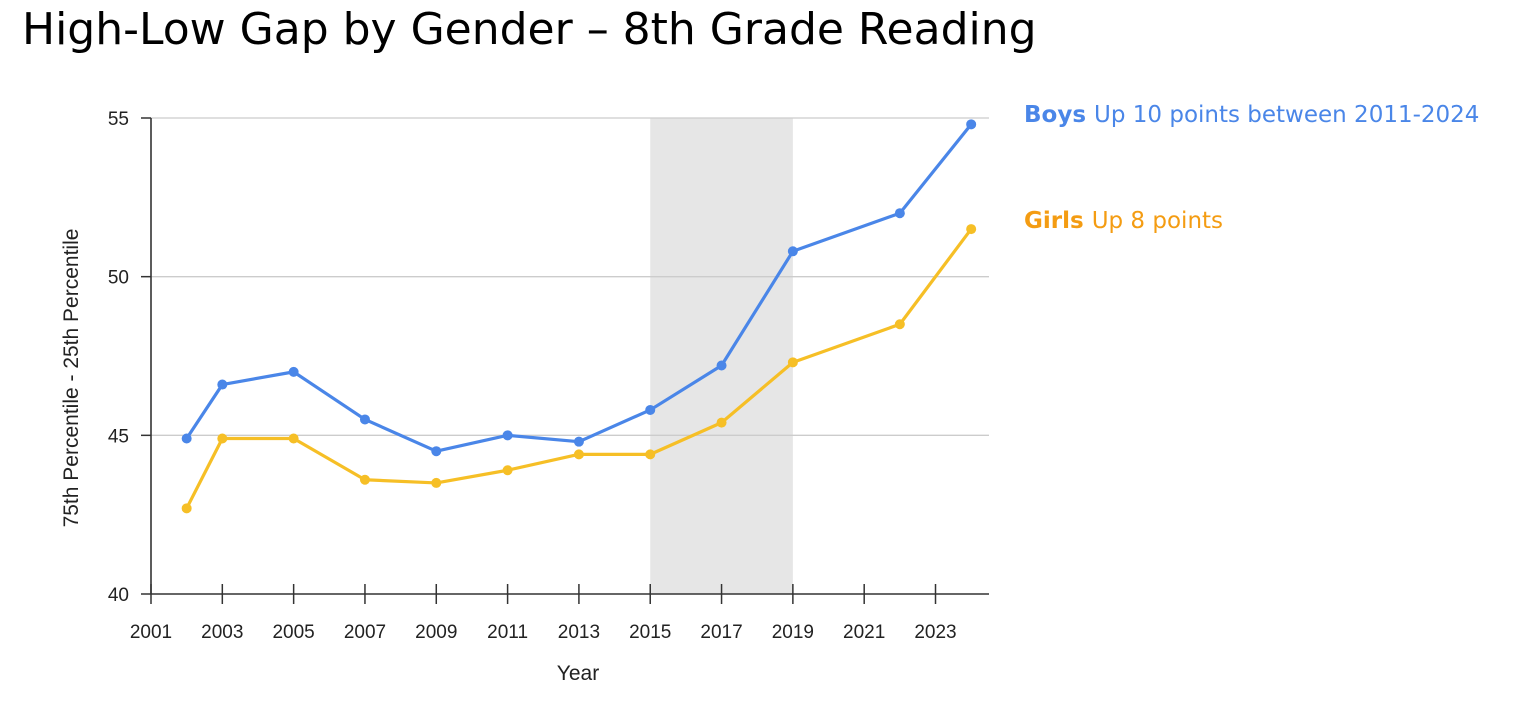 The width and height of the screenshot is (1540, 706). I want to click on legend-girls-name: Girls, so click(1054, 221).